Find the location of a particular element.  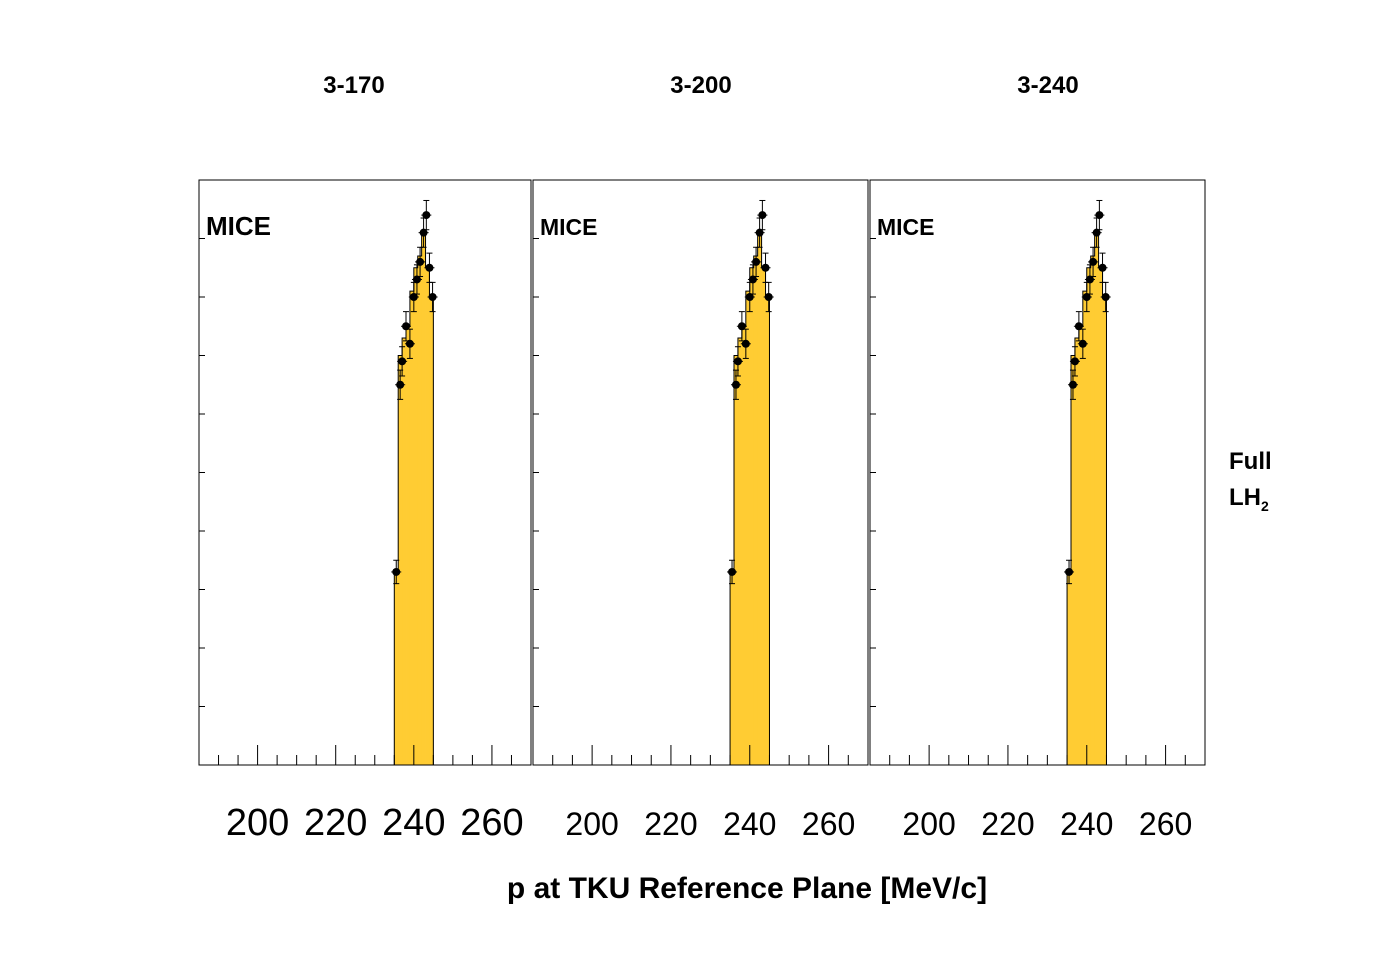

x-axis-title: p at TKU Reference Plane [MeV/c] is located at coordinates (747, 888).